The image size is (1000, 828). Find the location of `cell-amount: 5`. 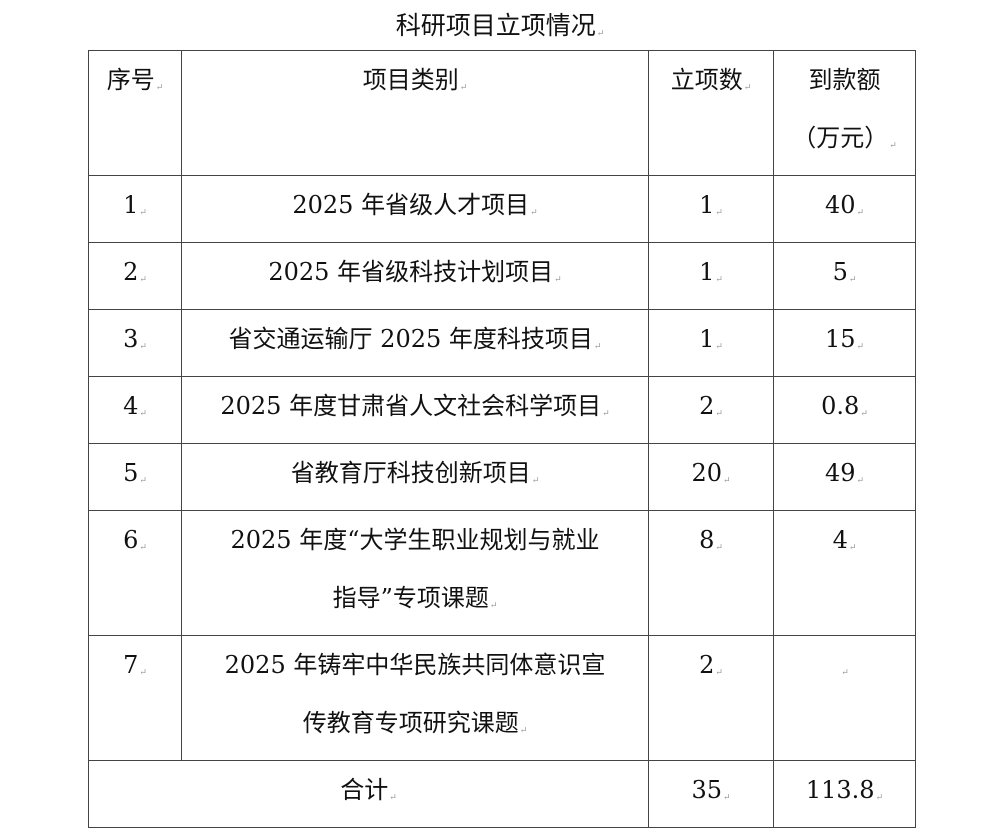

cell-amount: 5 is located at coordinates (845, 272).